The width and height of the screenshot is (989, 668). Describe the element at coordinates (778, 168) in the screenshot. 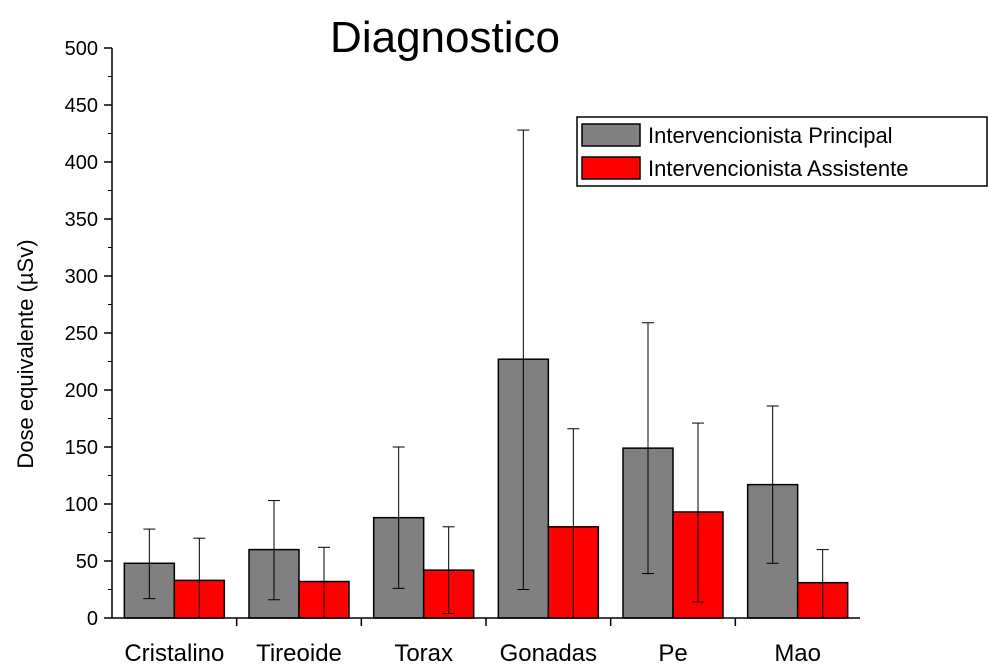

I see `legend-label-assistente: Intervencionista Assistente` at that location.